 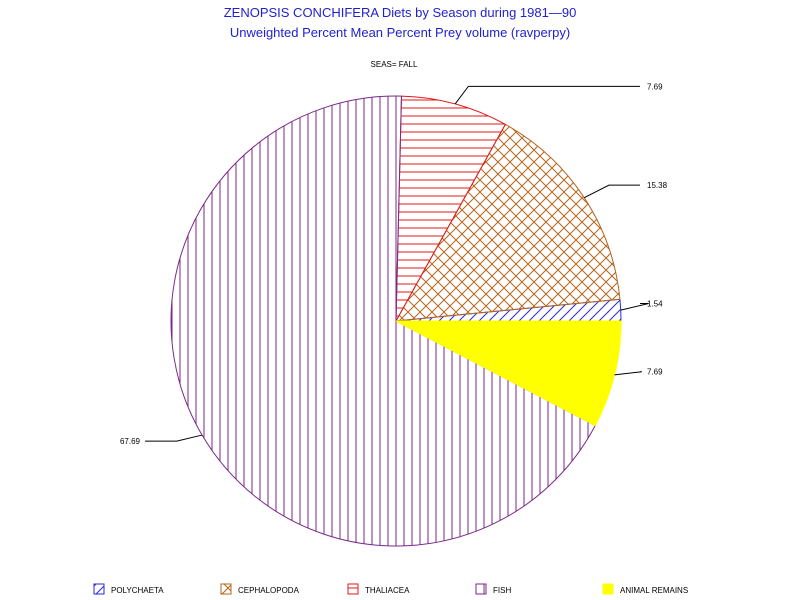 I want to click on legend-swatch-fish, so click(x=481, y=589).